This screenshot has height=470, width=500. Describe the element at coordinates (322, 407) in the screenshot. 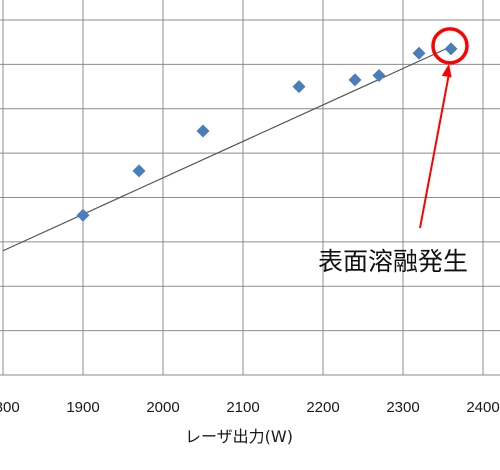

I see `x-tick-label: 2200` at that location.